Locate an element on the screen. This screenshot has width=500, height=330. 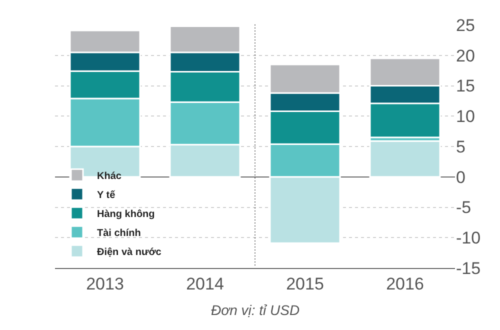
y-tick-label: 15 is located at coordinates (465, 86).